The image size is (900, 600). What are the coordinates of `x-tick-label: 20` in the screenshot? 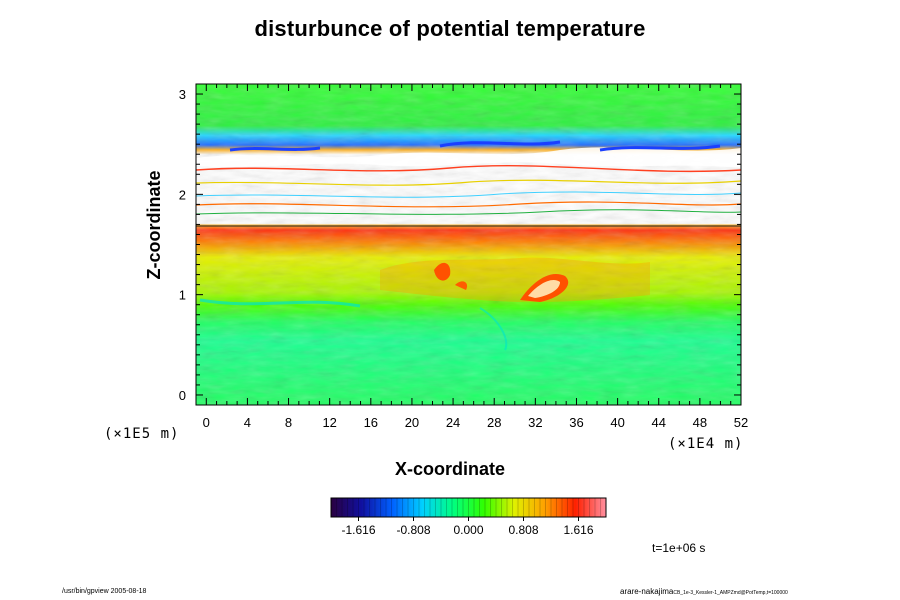 It's located at (412, 422).